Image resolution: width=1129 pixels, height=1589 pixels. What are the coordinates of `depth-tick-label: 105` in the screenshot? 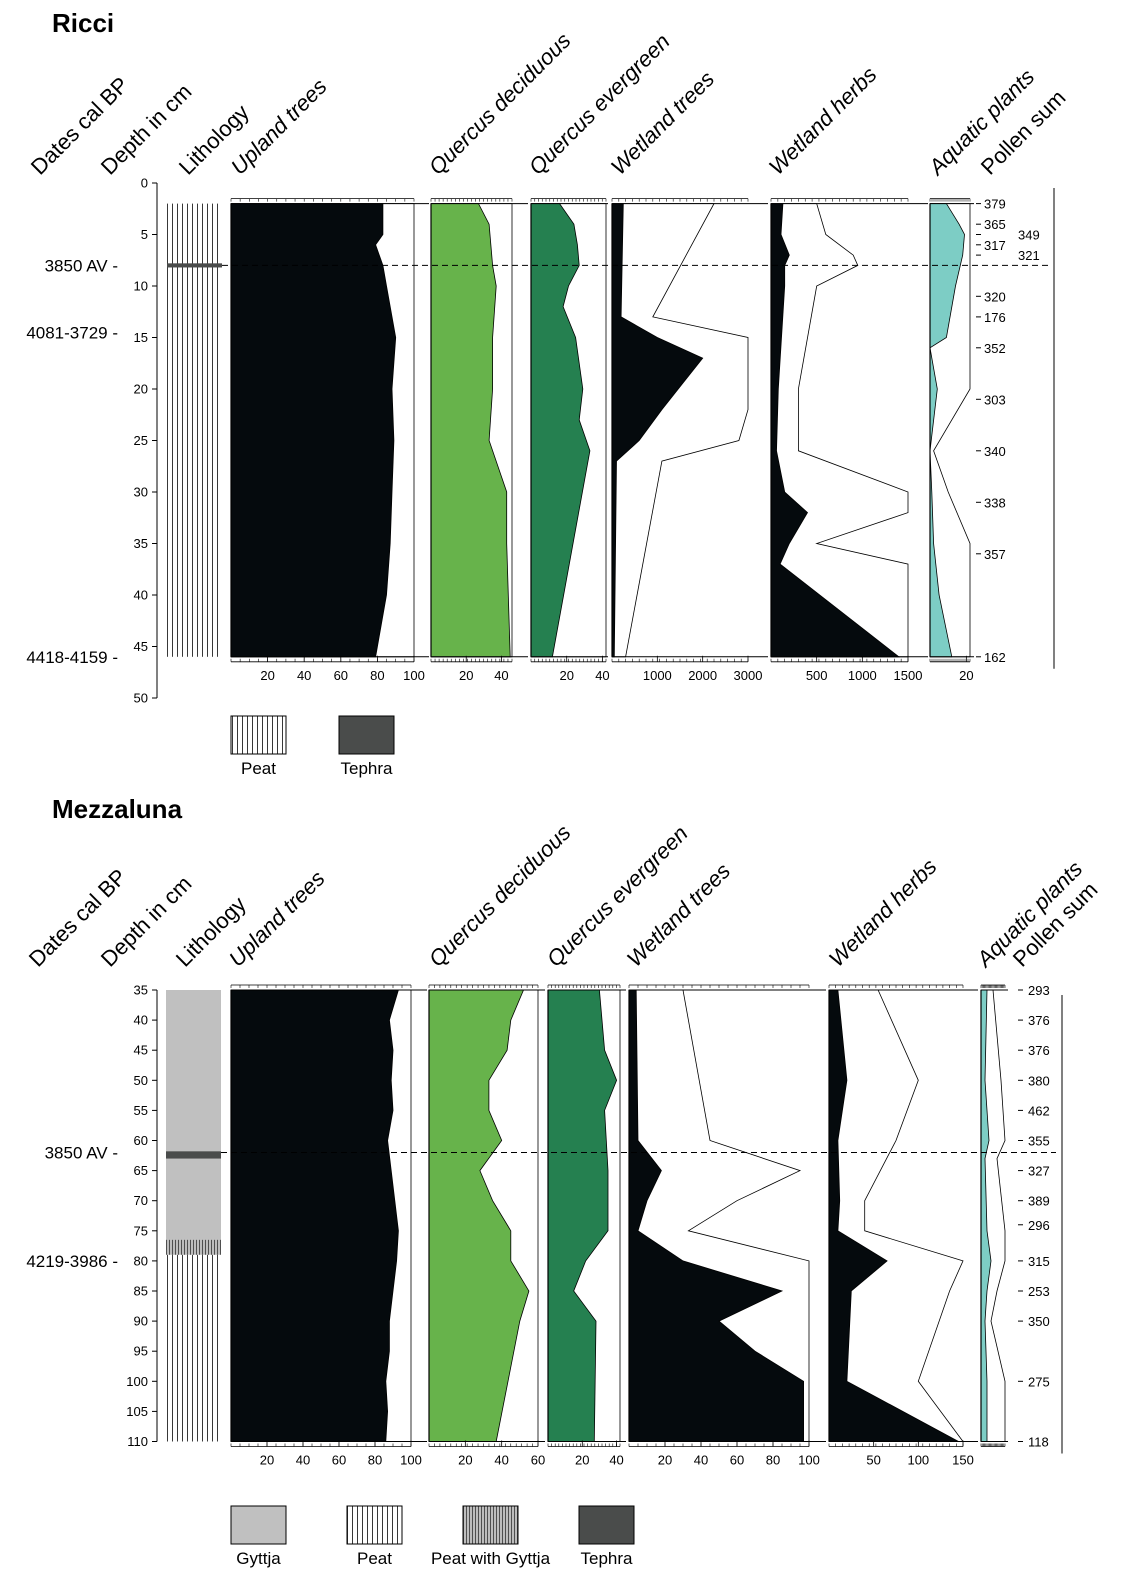 It's located at (137, 1411).